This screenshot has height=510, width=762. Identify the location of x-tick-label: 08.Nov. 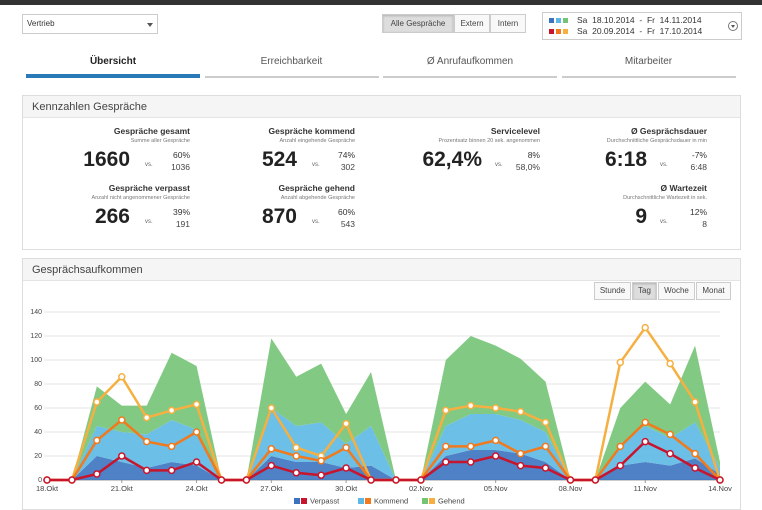
(571, 488).